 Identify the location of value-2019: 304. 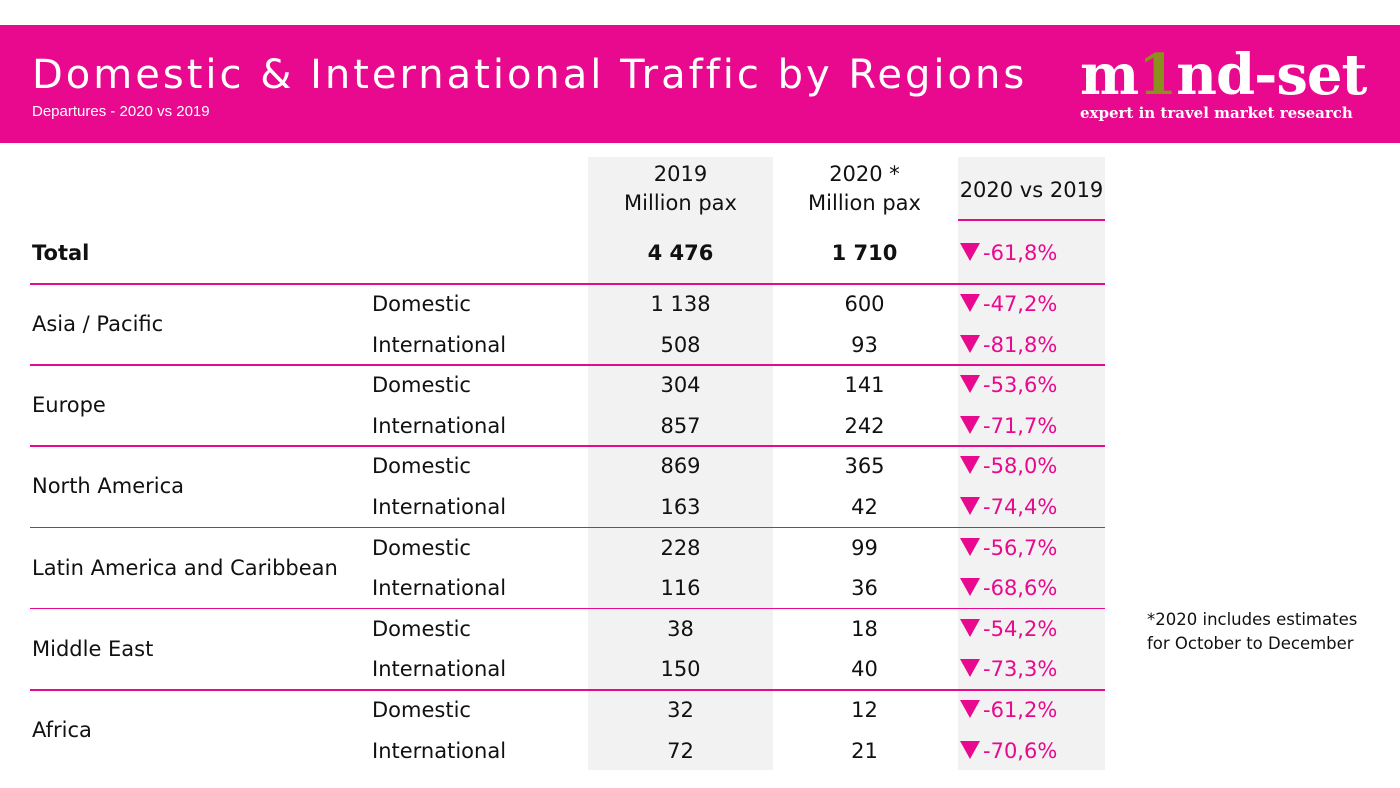
(680, 385).